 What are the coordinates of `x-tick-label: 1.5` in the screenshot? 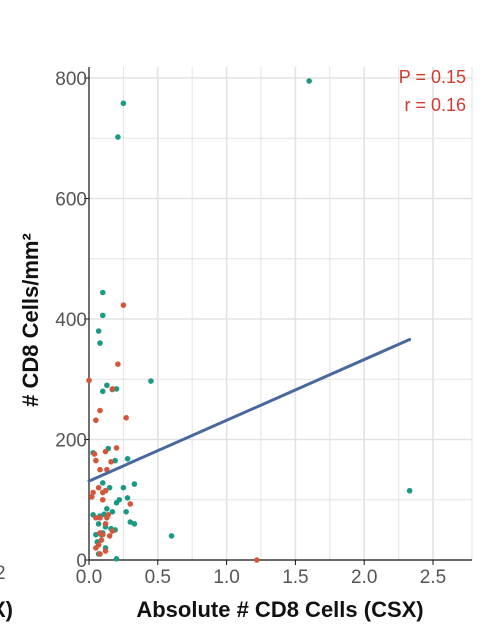 It's located at (295, 577).